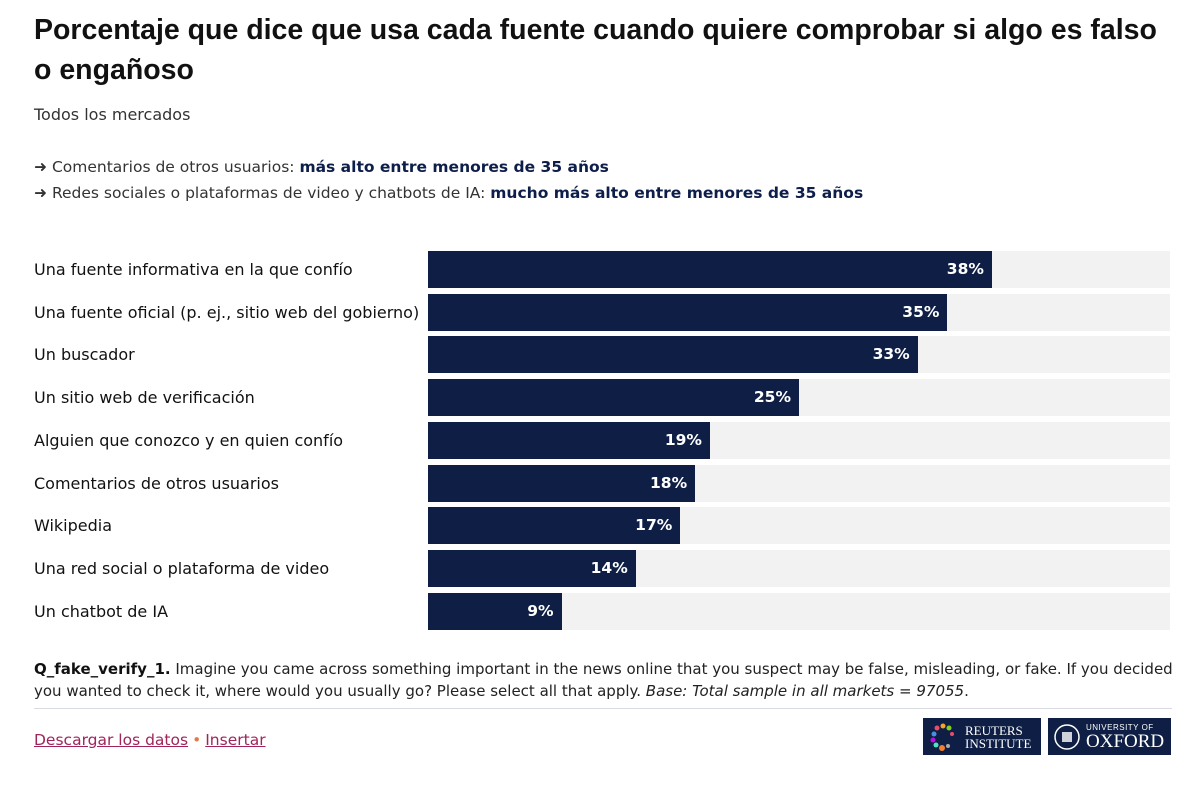 This screenshot has width=1200, height=789. I want to click on logo-text: OXFORD, so click(1125, 741).